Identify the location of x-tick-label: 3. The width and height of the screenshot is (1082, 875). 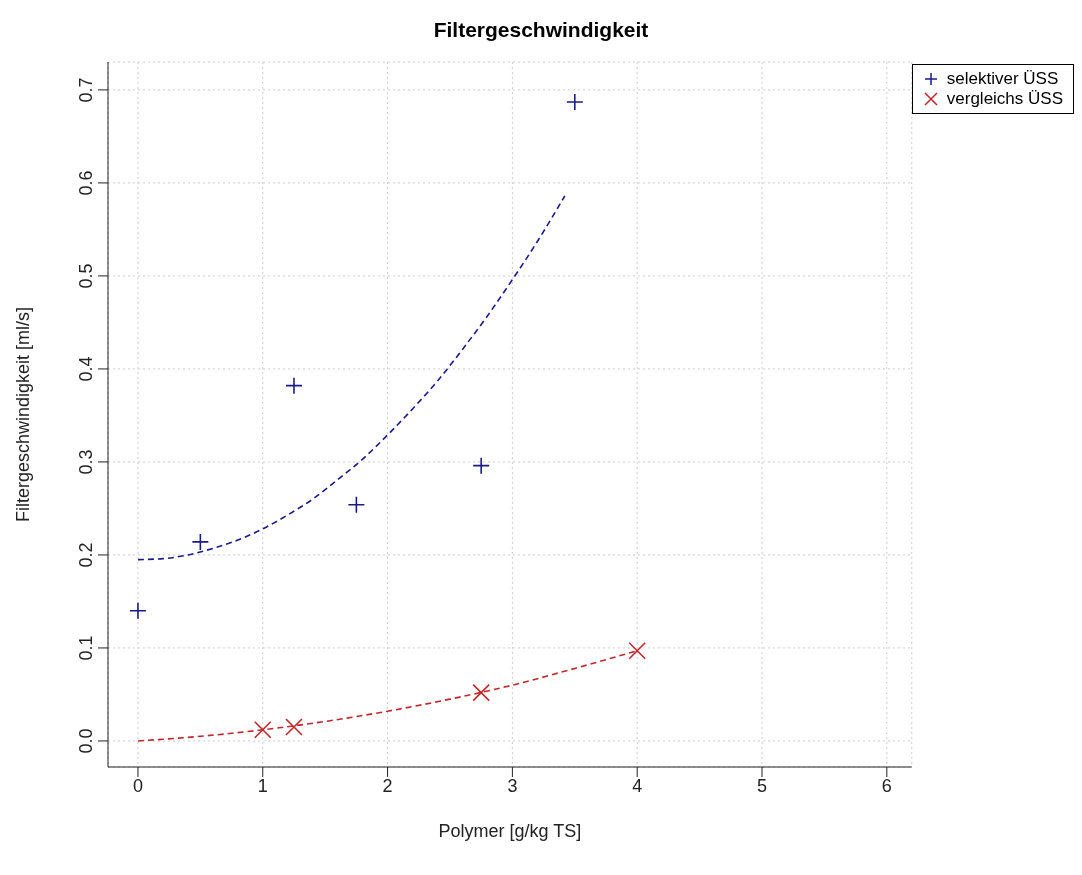
(512, 785).